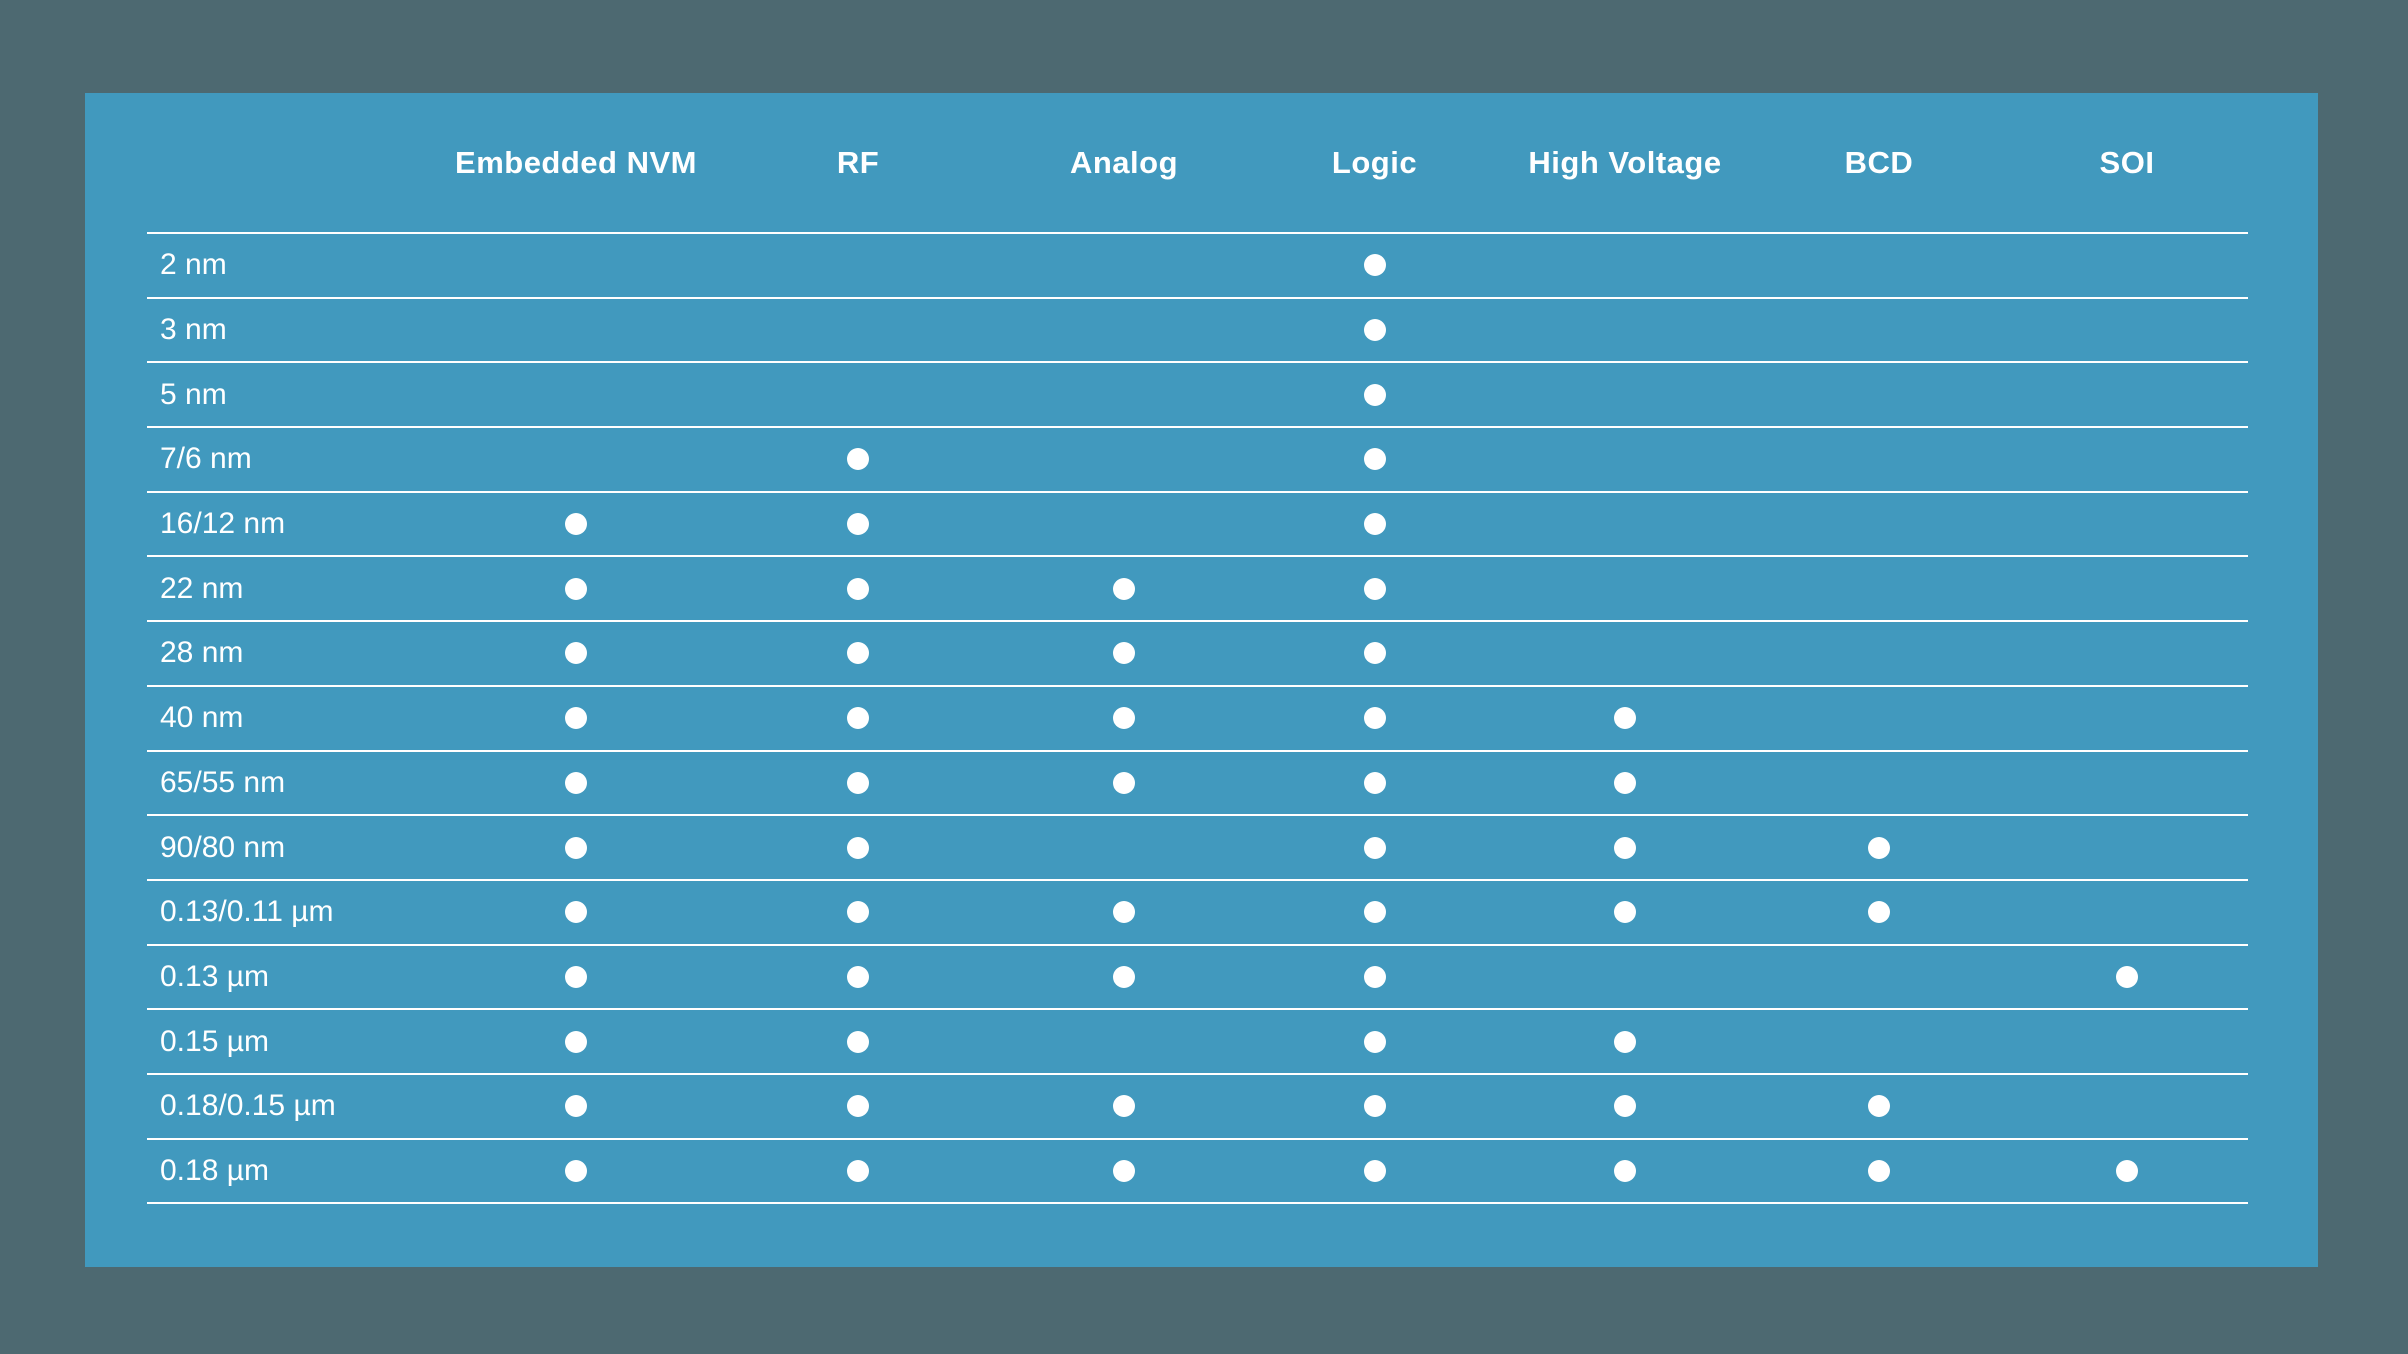  What do you see at coordinates (223, 847) in the screenshot?
I see `row-label: 90/80 nm` at bounding box center [223, 847].